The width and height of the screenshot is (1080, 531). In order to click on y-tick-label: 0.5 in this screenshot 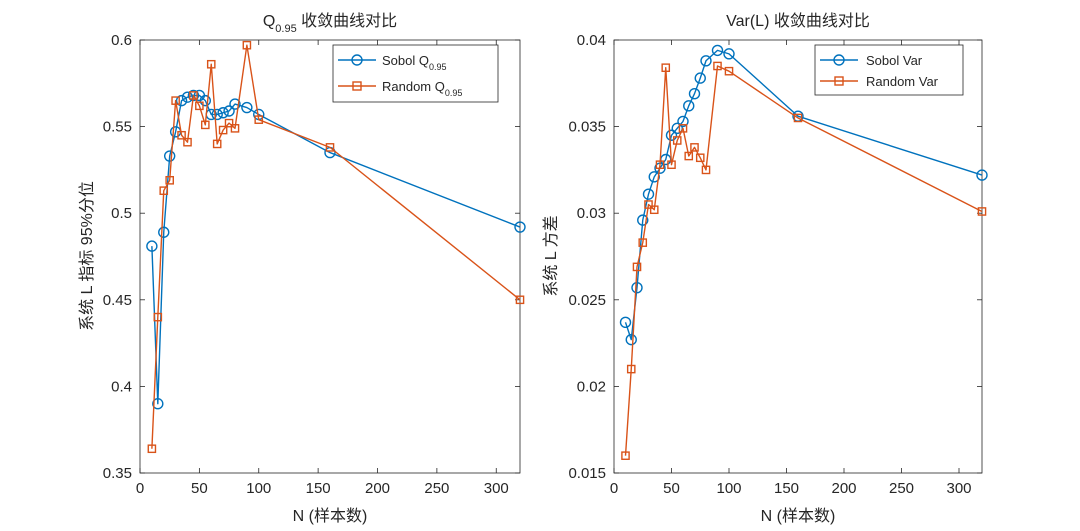, I will do `click(121, 213)`.